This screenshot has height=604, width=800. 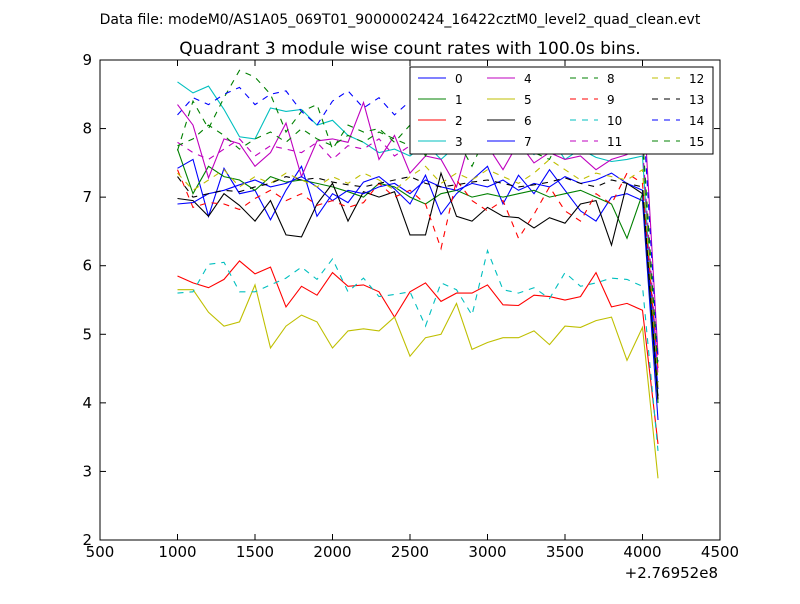 What do you see at coordinates (696, 79) in the screenshot?
I see `legend-label-12: 12` at bounding box center [696, 79].